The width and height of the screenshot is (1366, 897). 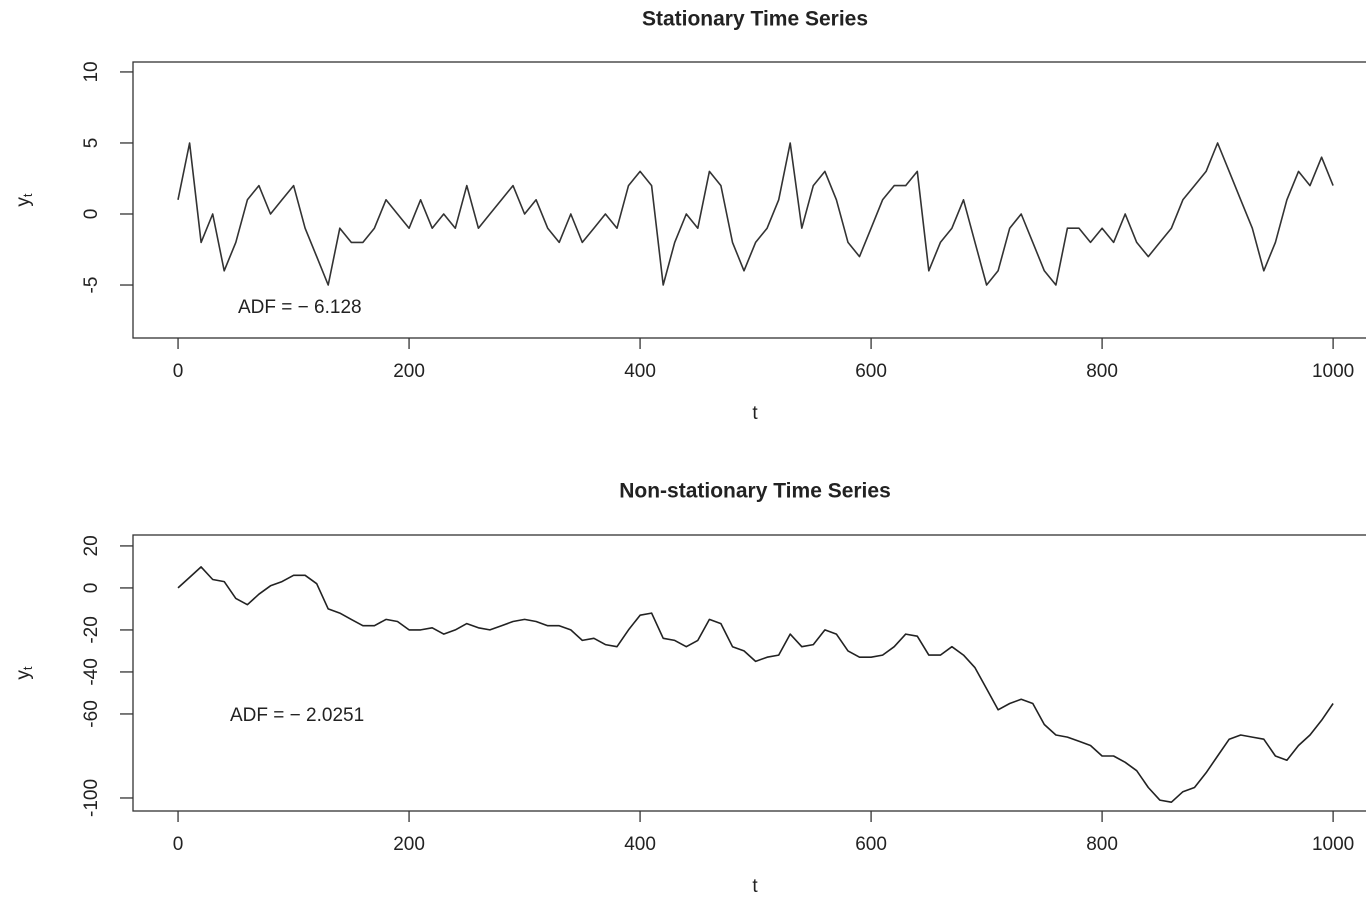 I want to click on y-tick-label: -40, so click(x=91, y=671).